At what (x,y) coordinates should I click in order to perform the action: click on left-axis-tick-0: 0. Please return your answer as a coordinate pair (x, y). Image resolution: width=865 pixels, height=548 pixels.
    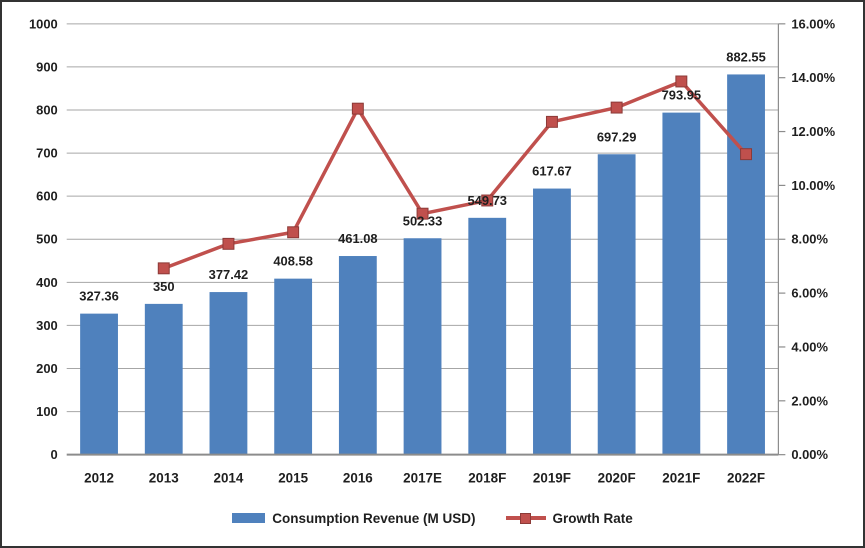
    Looking at the image, I should click on (54, 454).